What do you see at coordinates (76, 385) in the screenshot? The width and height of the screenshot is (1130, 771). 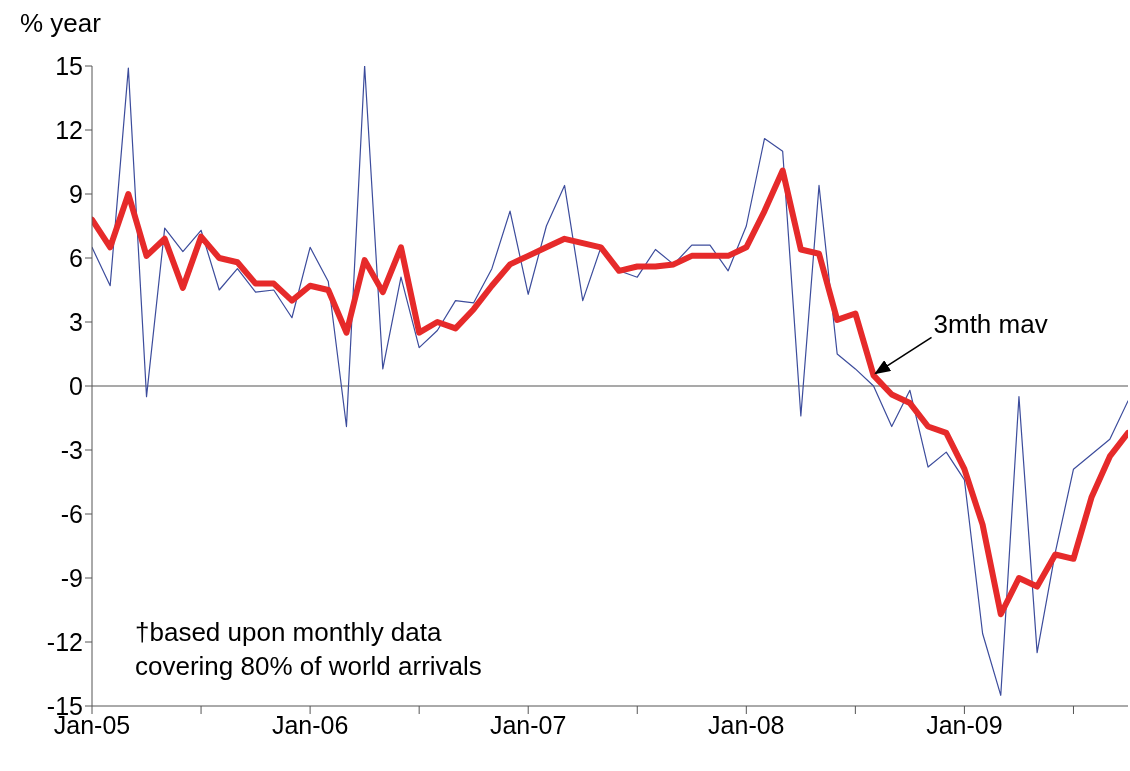 I see `y-tick-label: 0` at bounding box center [76, 385].